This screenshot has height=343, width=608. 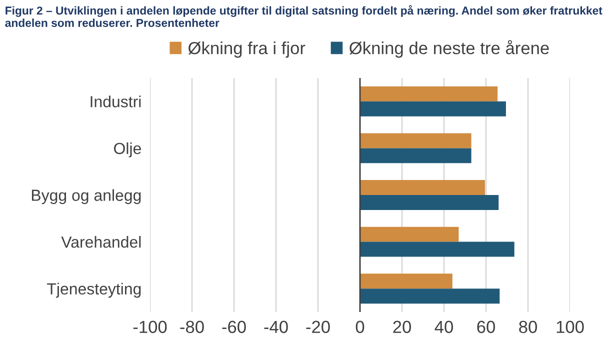 What do you see at coordinates (94, 290) in the screenshot?
I see `y-tick-label: Tjenesteyting` at bounding box center [94, 290].